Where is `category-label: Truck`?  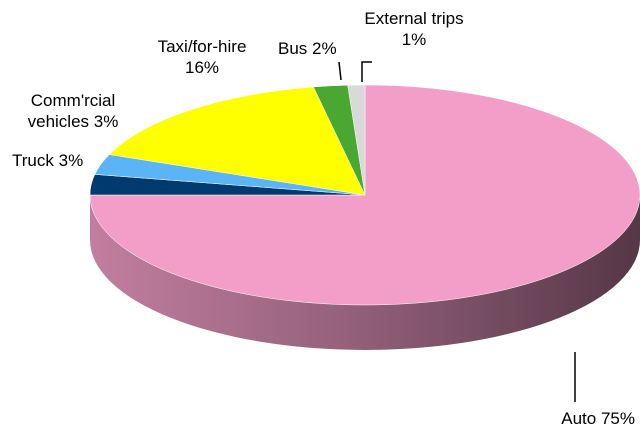
category-label: Truck is located at coordinates (33, 160).